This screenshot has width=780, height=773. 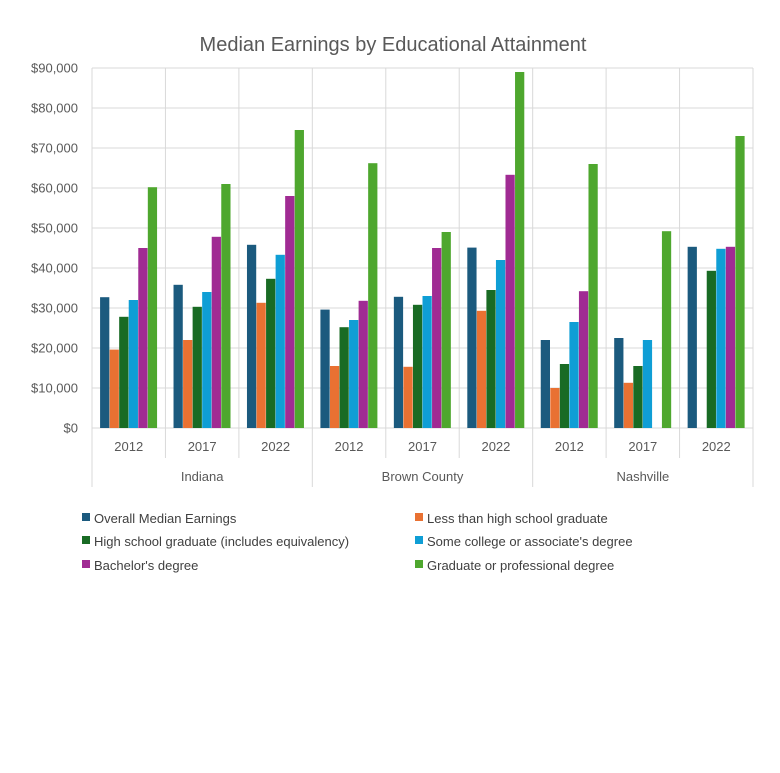 I want to click on legend-label: Overall Median Earnings, so click(x=165, y=518).